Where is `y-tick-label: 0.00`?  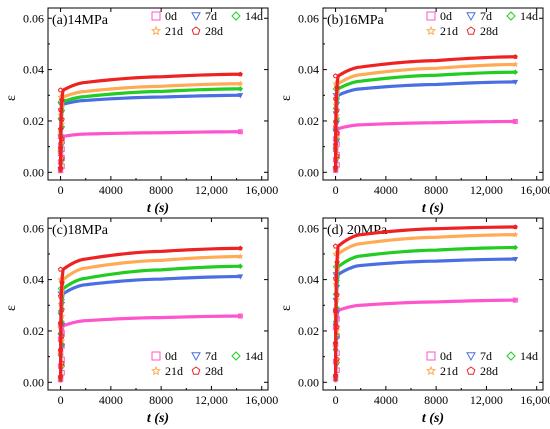
y-tick-label: 0.00 is located at coordinates (308, 172).